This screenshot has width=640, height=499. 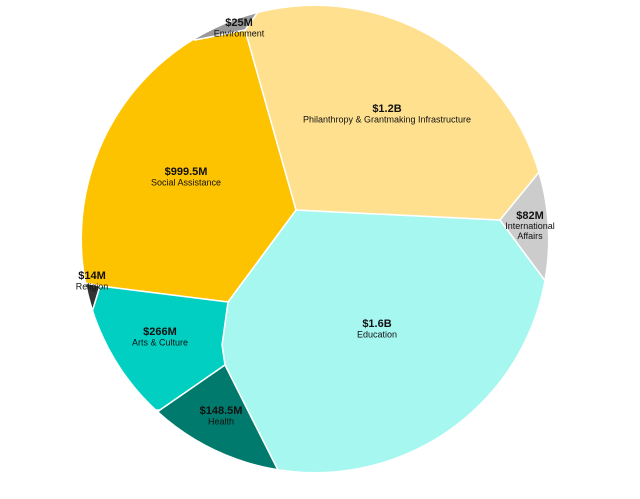 I want to click on category-label: Education, so click(x=377, y=334).